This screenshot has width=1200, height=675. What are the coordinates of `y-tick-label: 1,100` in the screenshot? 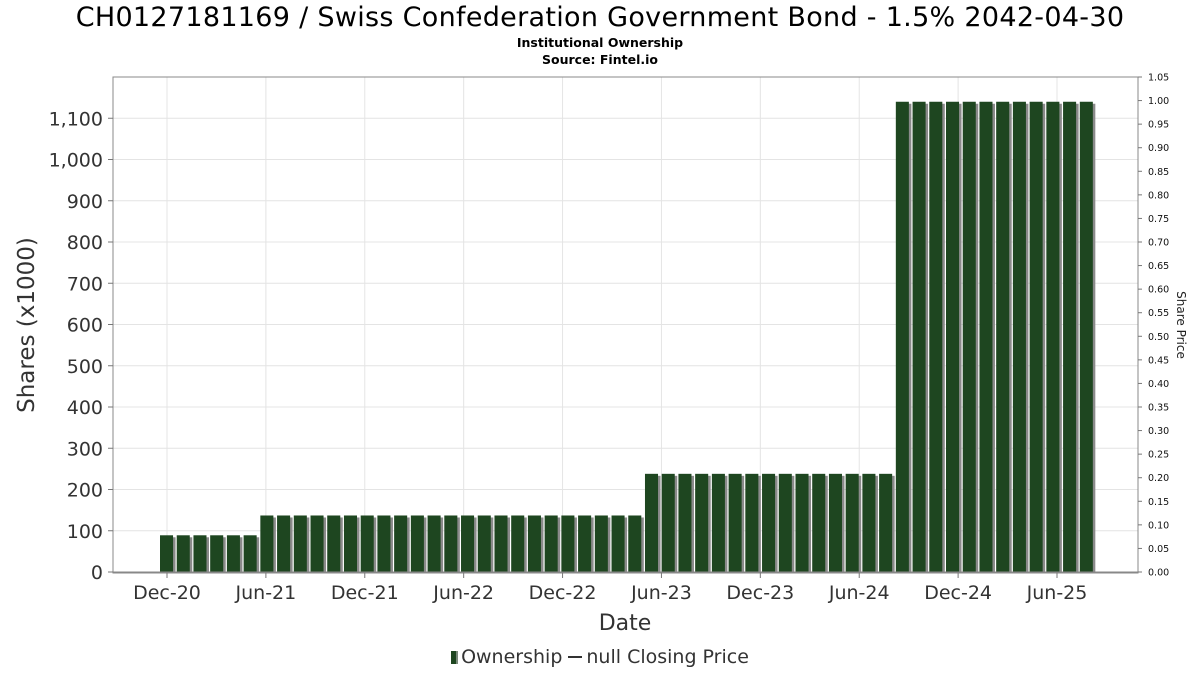 It's located at (76, 119).